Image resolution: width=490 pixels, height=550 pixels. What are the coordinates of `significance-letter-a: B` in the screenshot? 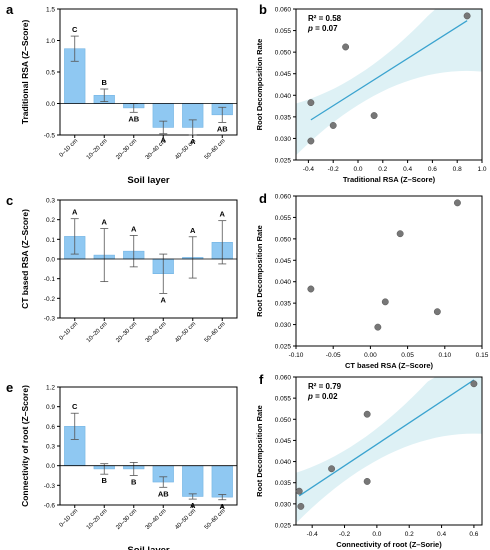 It's located at (105, 82).